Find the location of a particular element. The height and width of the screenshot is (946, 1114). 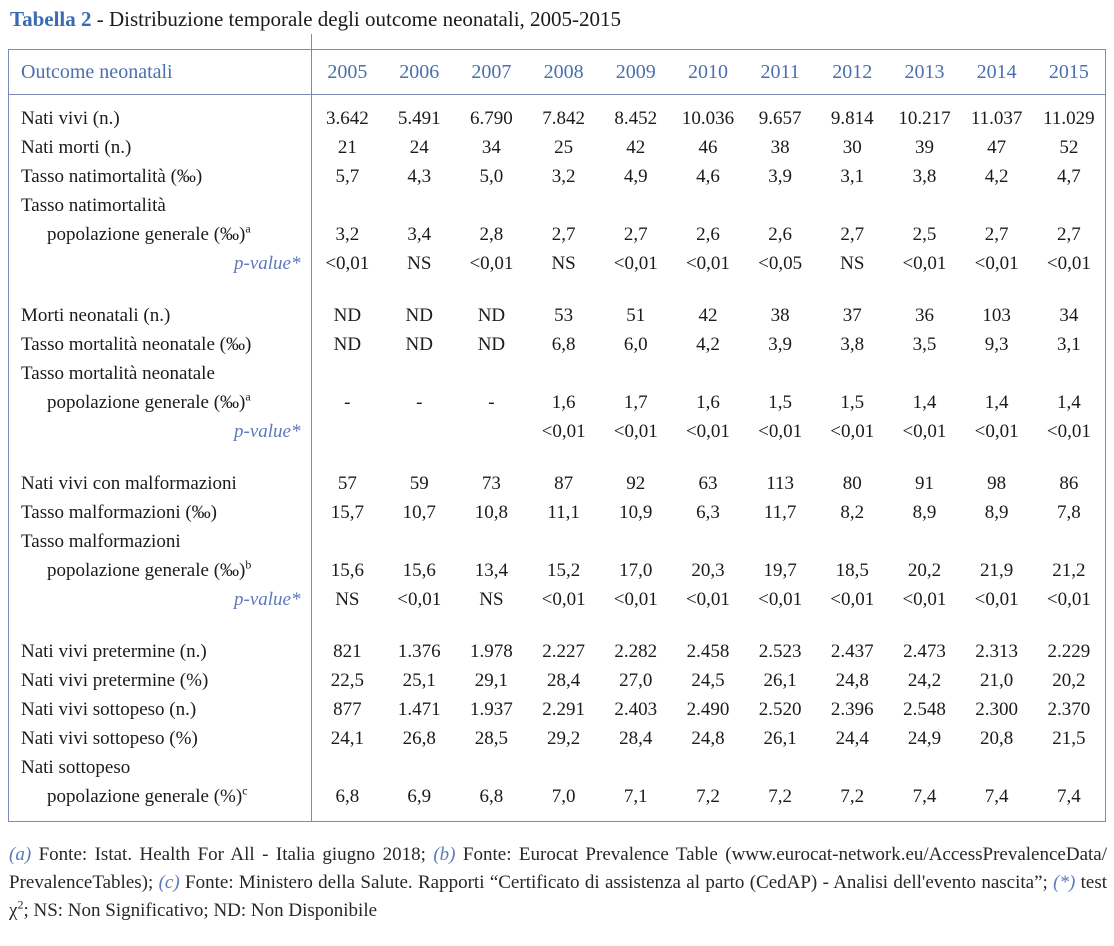

cell: 20,2 is located at coordinates (1069, 680).